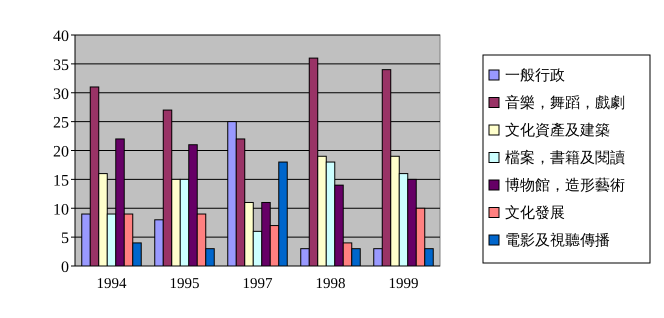 The height and width of the screenshot is (318, 664). Describe the element at coordinates (557, 240) in the screenshot. I see `legend-label: 電影及視聽傳播` at that location.